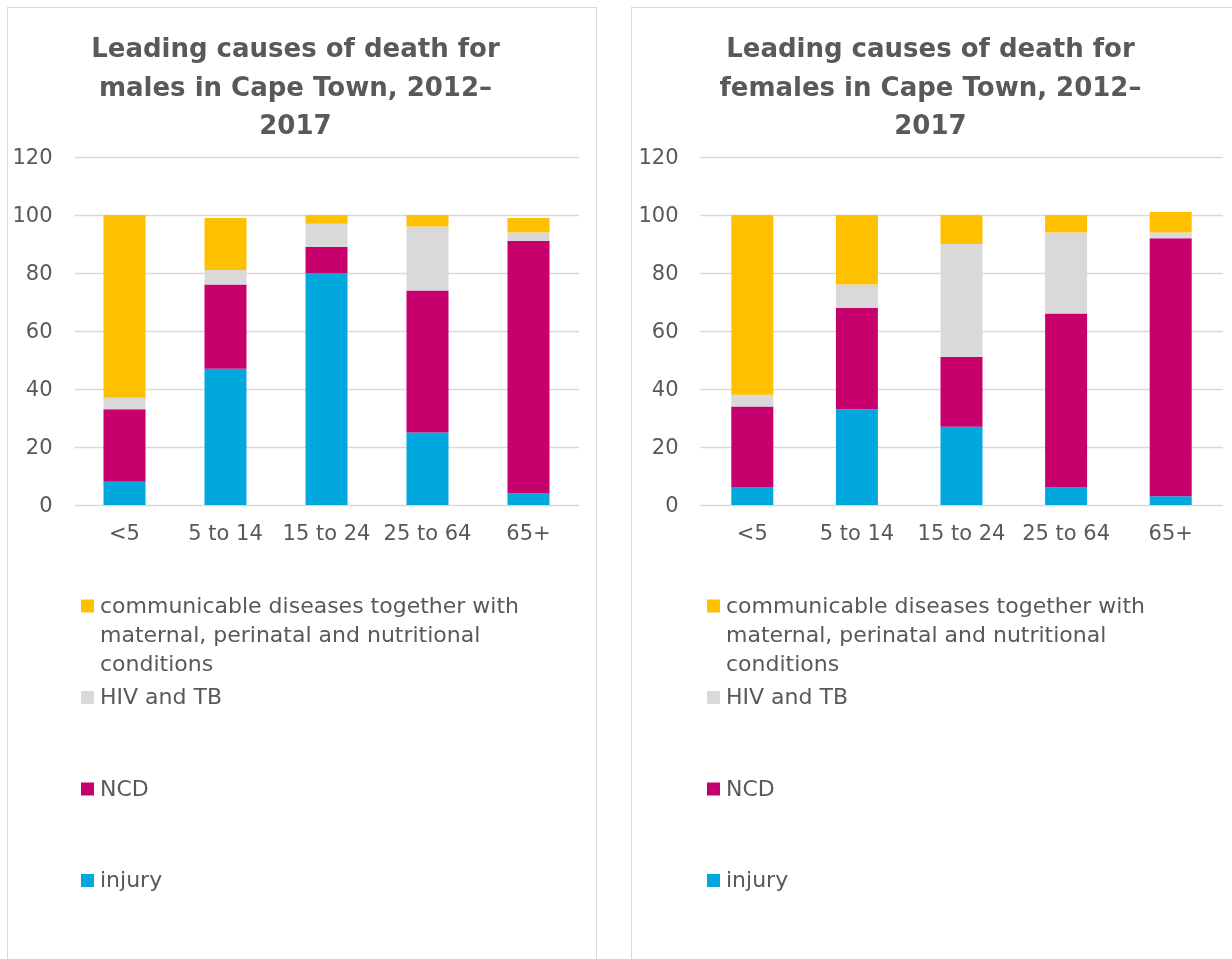  What do you see at coordinates (930, 86) in the screenshot?
I see `chart-title: Leading causes of death for females in Cape Town, 2012–2017` at bounding box center [930, 86].